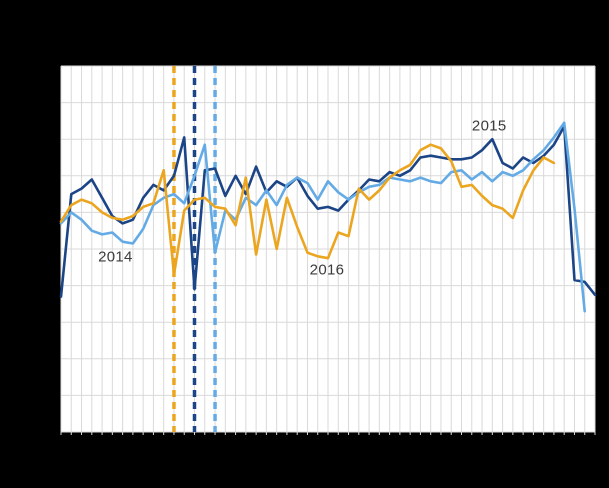 Image resolution: width=609 pixels, height=488 pixels. What do you see at coordinates (327, 270) in the screenshot?
I see `series-label-2016: 2016` at bounding box center [327, 270].